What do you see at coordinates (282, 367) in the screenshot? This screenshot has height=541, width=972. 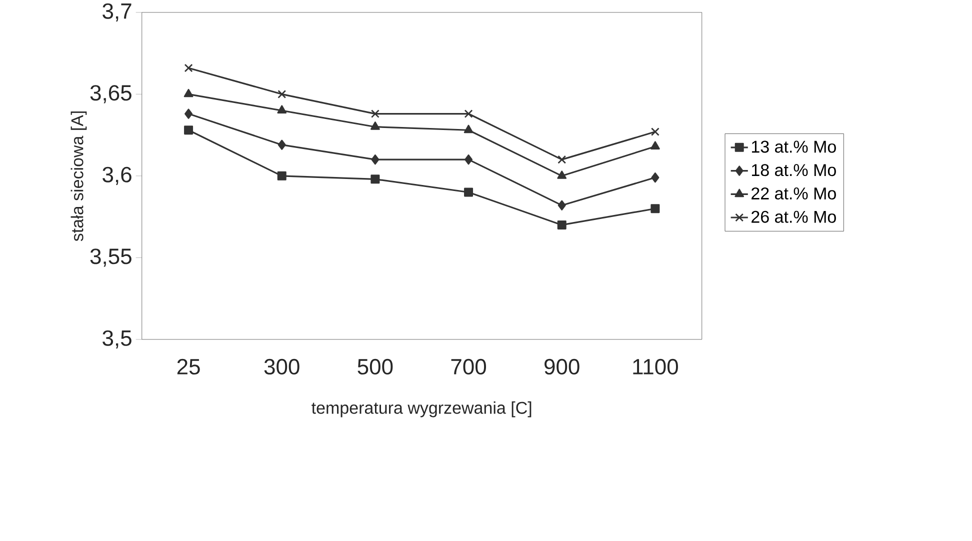 I see `x-tick-label: 300` at bounding box center [282, 367].